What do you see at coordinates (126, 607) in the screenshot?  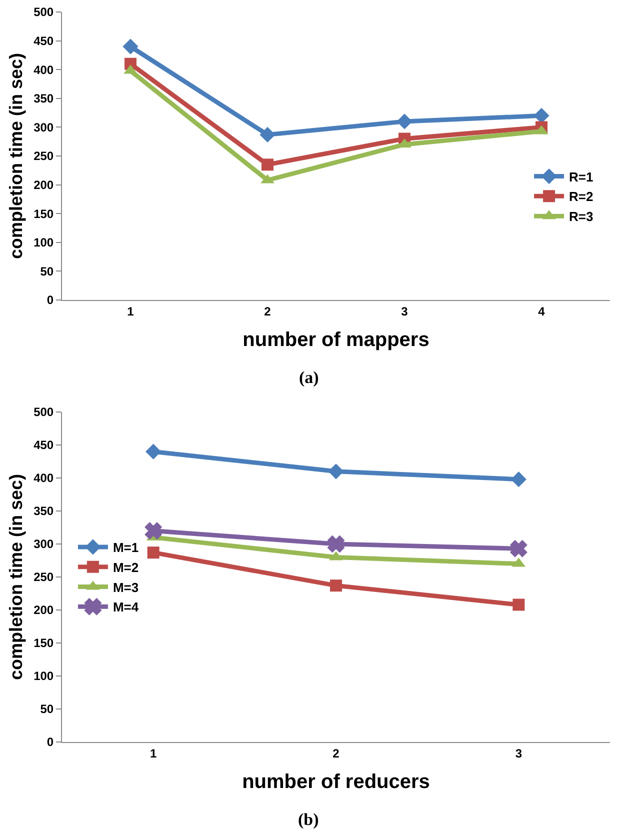 I see `legend-label: M=4` at bounding box center [126, 607].